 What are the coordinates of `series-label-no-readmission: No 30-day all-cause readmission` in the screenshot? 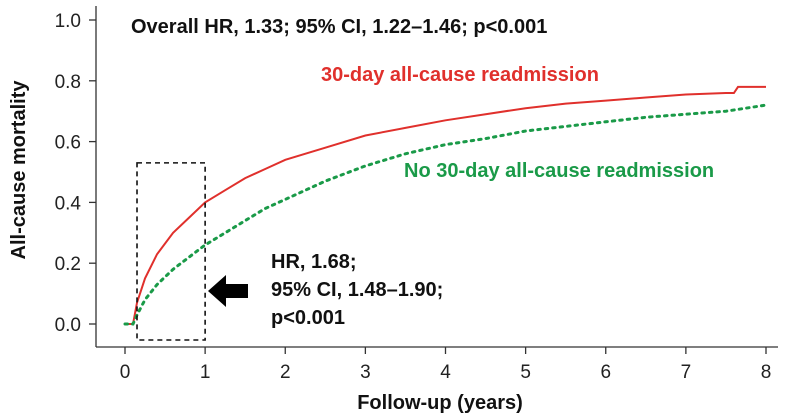 It's located at (559, 171).